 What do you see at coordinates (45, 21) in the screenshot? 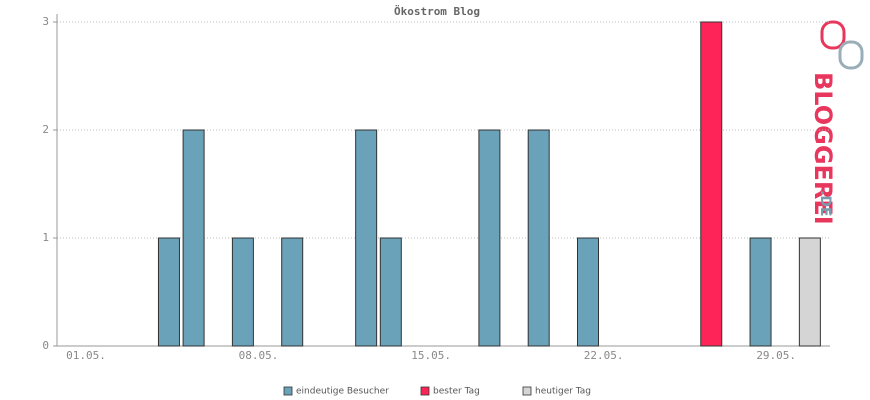
I see `y-tick-label: 3` at bounding box center [45, 21].